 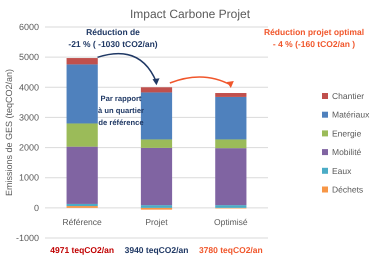 I want to click on y-tick-label: -1000, so click(x=27, y=238).